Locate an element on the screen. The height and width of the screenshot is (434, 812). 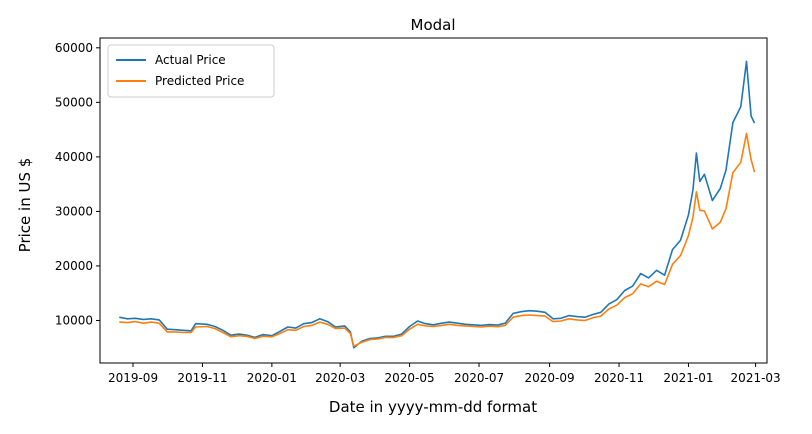
y-tick-label: 40000 is located at coordinates (74, 157).